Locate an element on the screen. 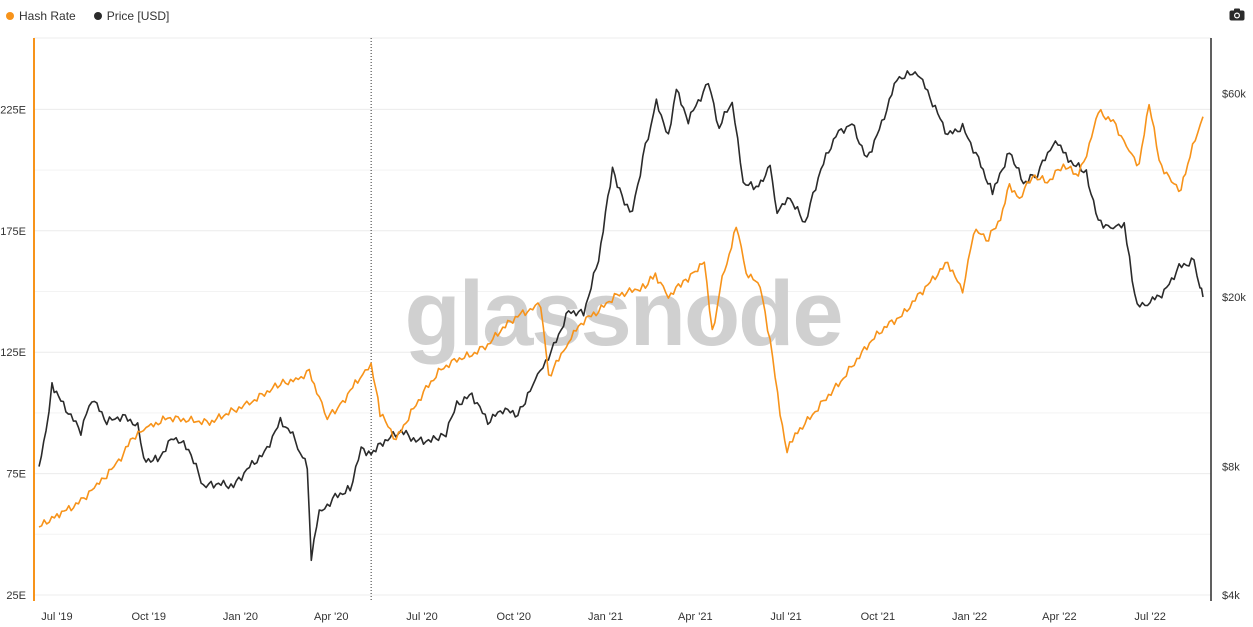 This screenshot has height=627, width=1253. left-tick-label: 25E is located at coordinates (16, 596).